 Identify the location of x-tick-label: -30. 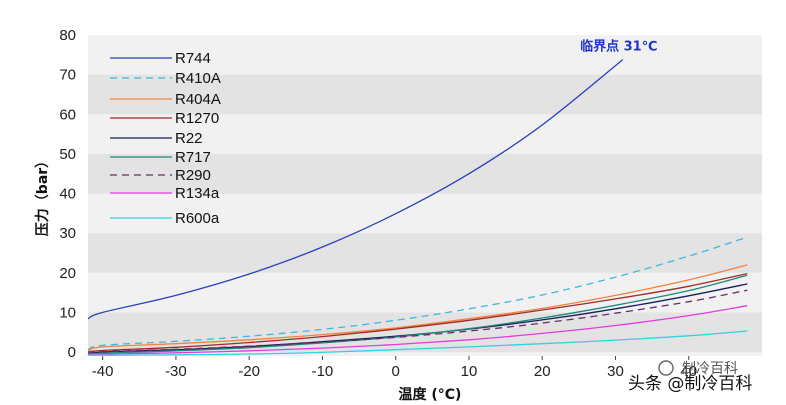
(176, 371).